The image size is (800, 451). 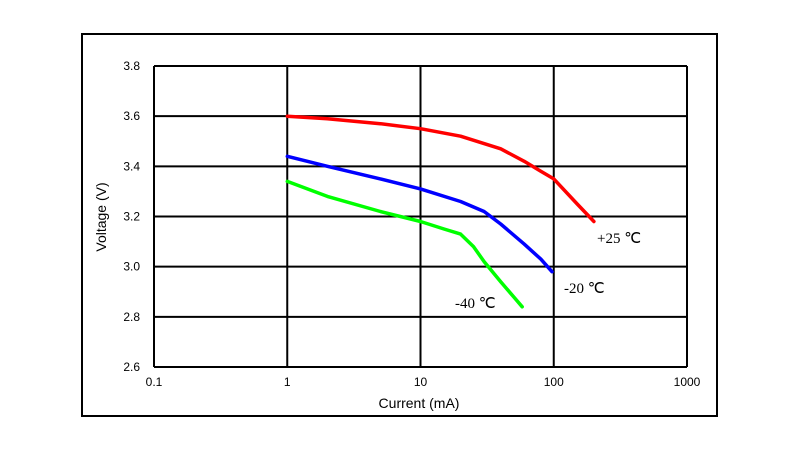 I want to click on y-tick-label: 2.6, so click(x=131, y=367).